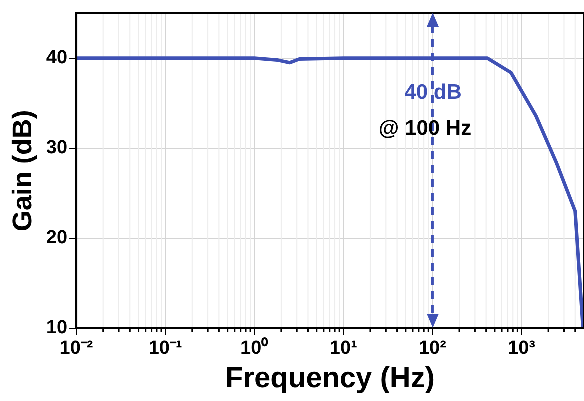 Image resolution: width=584 pixels, height=401 pixels. I want to click on annotation: 40 dB, so click(433, 92).